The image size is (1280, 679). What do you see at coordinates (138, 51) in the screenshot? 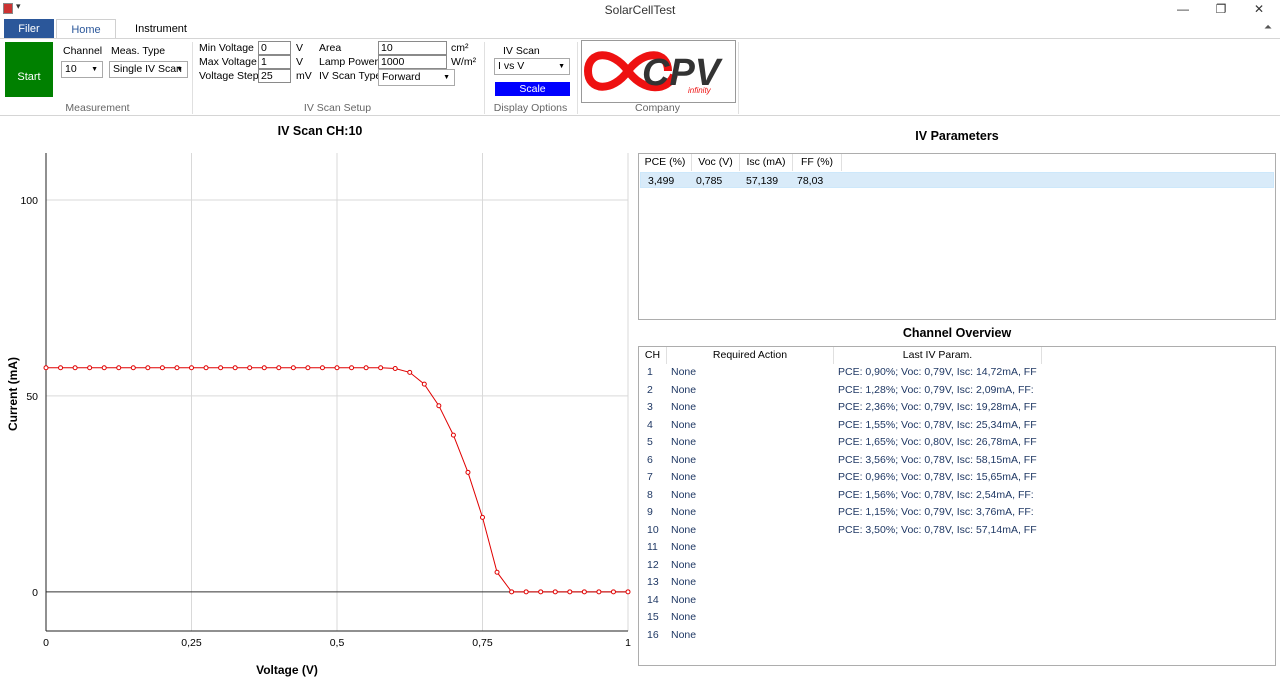
I see `meas-type-label: Meas. Type` at bounding box center [138, 51].